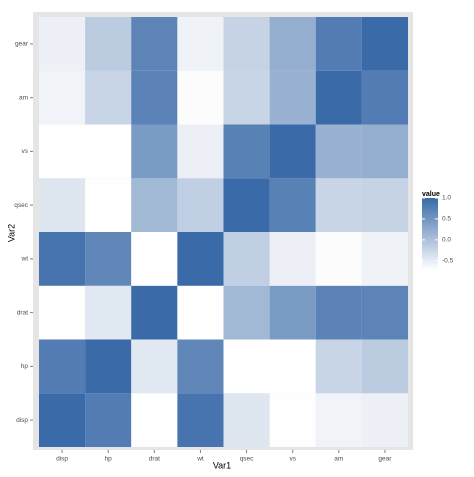 The width and height of the screenshot is (474, 477). Describe the element at coordinates (292, 459) in the screenshot. I see `x-tick-label: vs` at that location.